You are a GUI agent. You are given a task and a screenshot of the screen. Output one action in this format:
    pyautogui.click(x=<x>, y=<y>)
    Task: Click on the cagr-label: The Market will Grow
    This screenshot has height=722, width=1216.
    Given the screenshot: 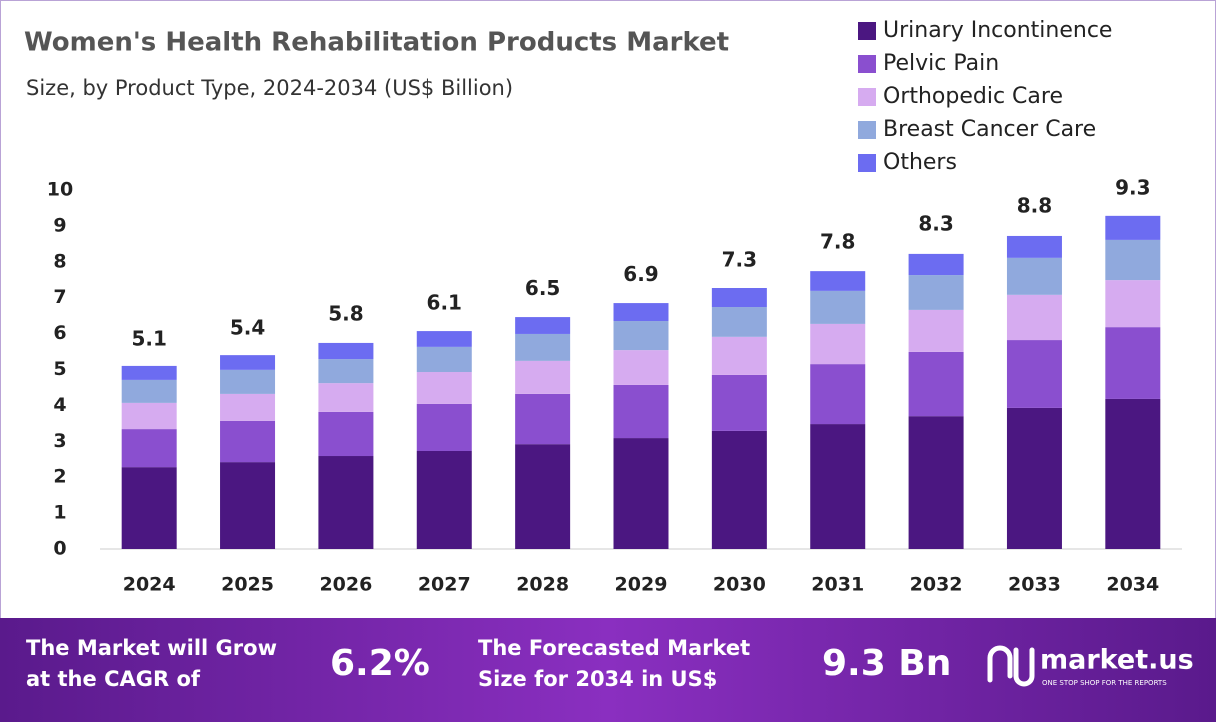 What is the action you would take?
    pyautogui.click(x=151, y=648)
    